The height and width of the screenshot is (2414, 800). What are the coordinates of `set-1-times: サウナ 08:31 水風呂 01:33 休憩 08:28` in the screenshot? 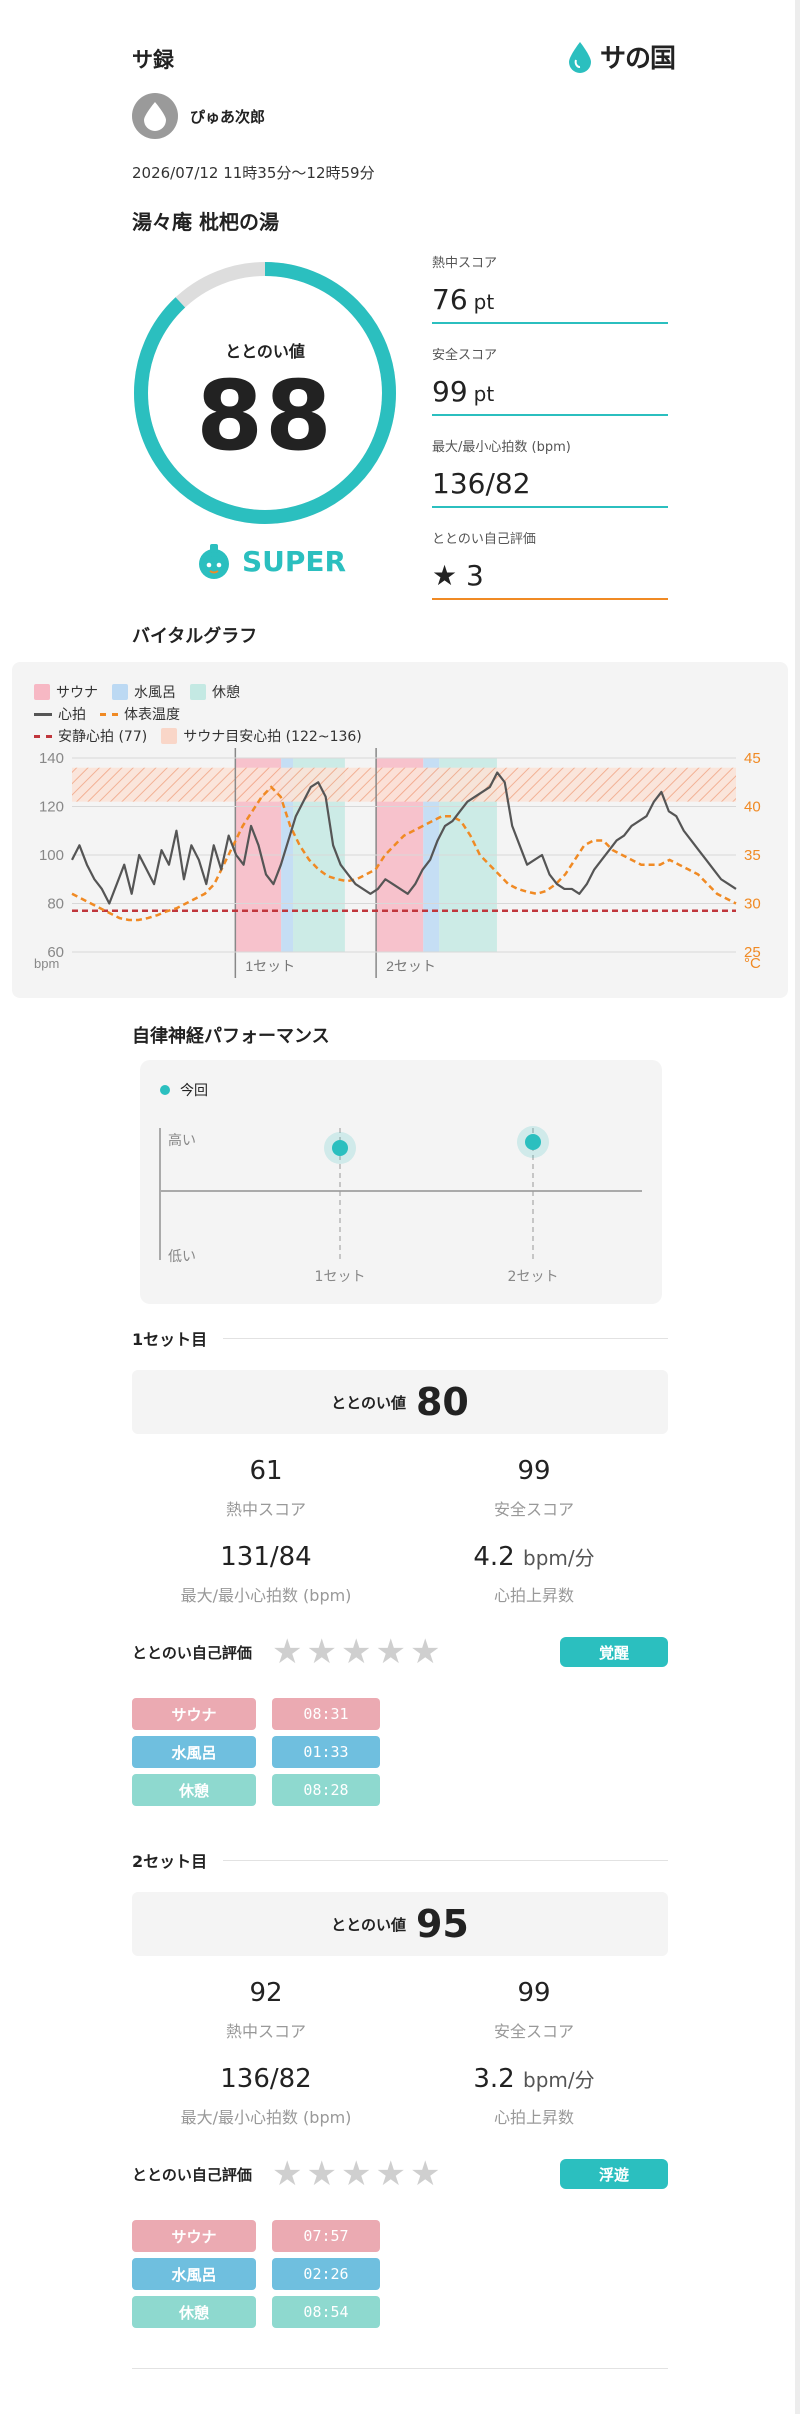 It's located at (256, 1752).